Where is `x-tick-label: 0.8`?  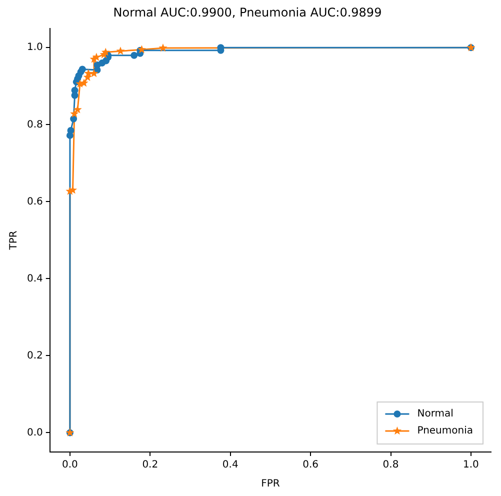 x-tick-label: 0.8 is located at coordinates (390, 465).